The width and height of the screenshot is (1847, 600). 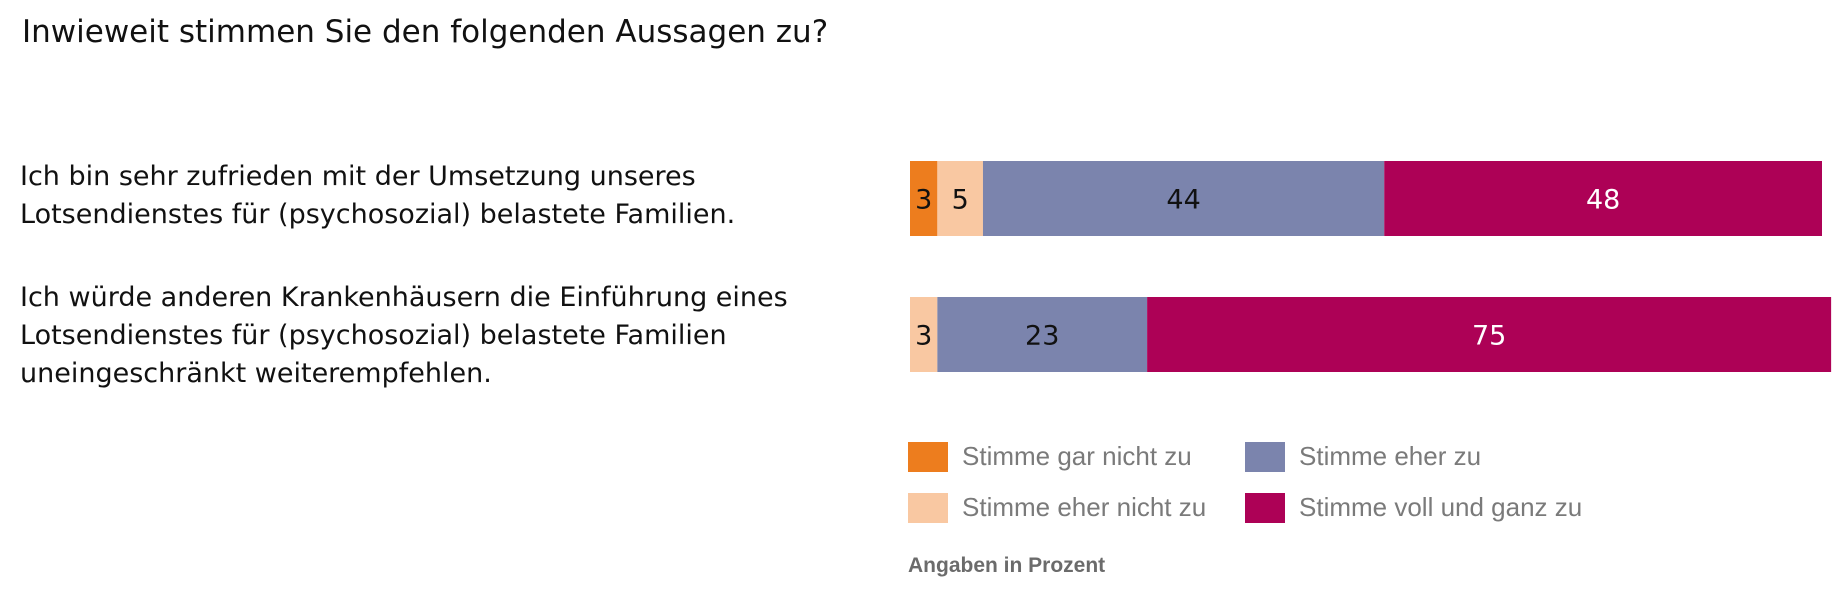 What do you see at coordinates (928, 507) in the screenshot?
I see `legend-swatch-stimme-eher-nicht-zu` at bounding box center [928, 507].